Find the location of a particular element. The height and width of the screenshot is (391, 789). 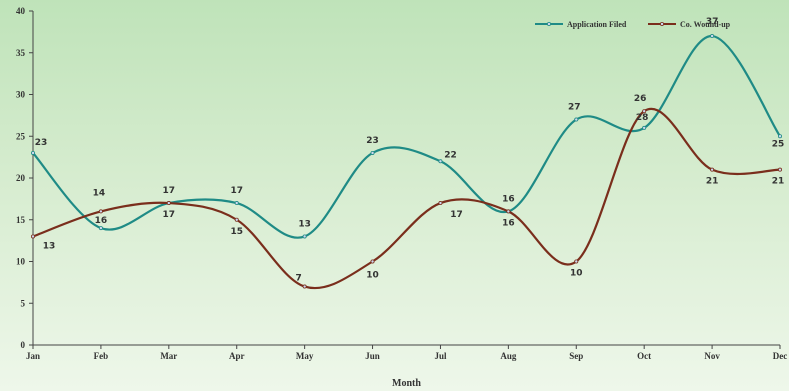

x-tick-label: May is located at coordinates (305, 356).